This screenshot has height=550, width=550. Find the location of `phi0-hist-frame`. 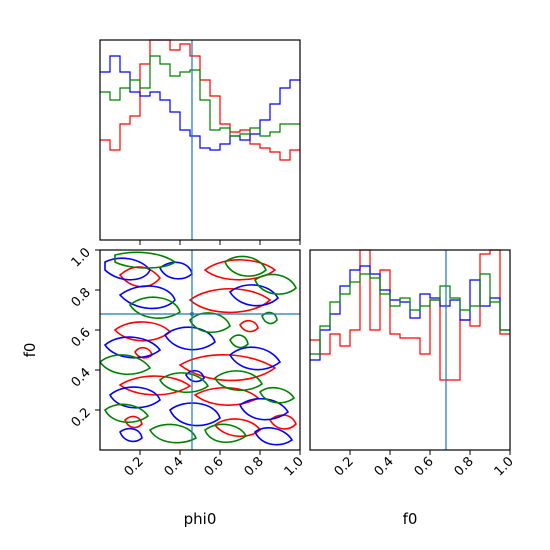

phi0-hist-frame is located at coordinates (200, 140).